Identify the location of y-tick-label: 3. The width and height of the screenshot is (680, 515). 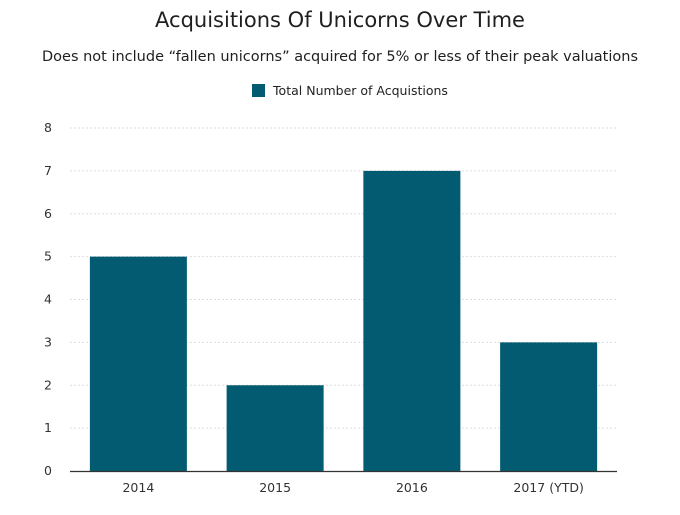
(48, 341).